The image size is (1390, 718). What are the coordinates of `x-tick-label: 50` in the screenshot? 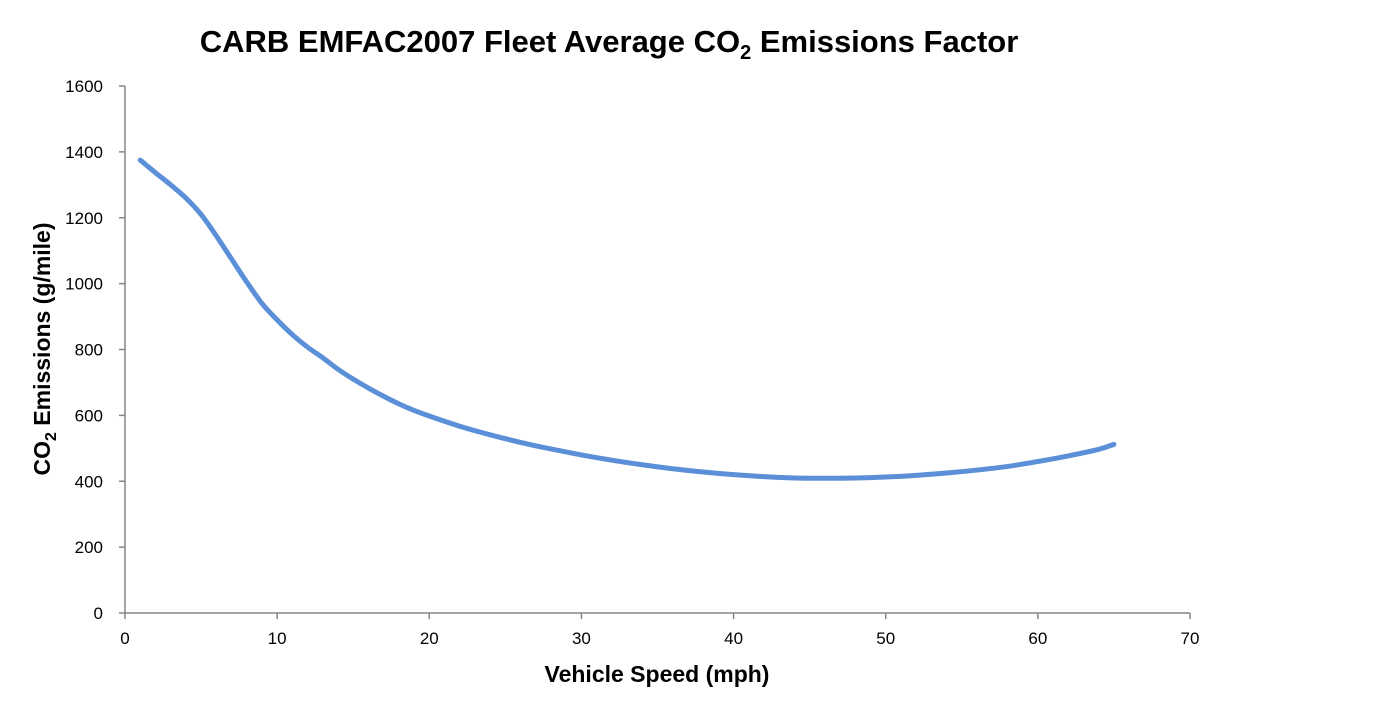 It's located at (885, 638).